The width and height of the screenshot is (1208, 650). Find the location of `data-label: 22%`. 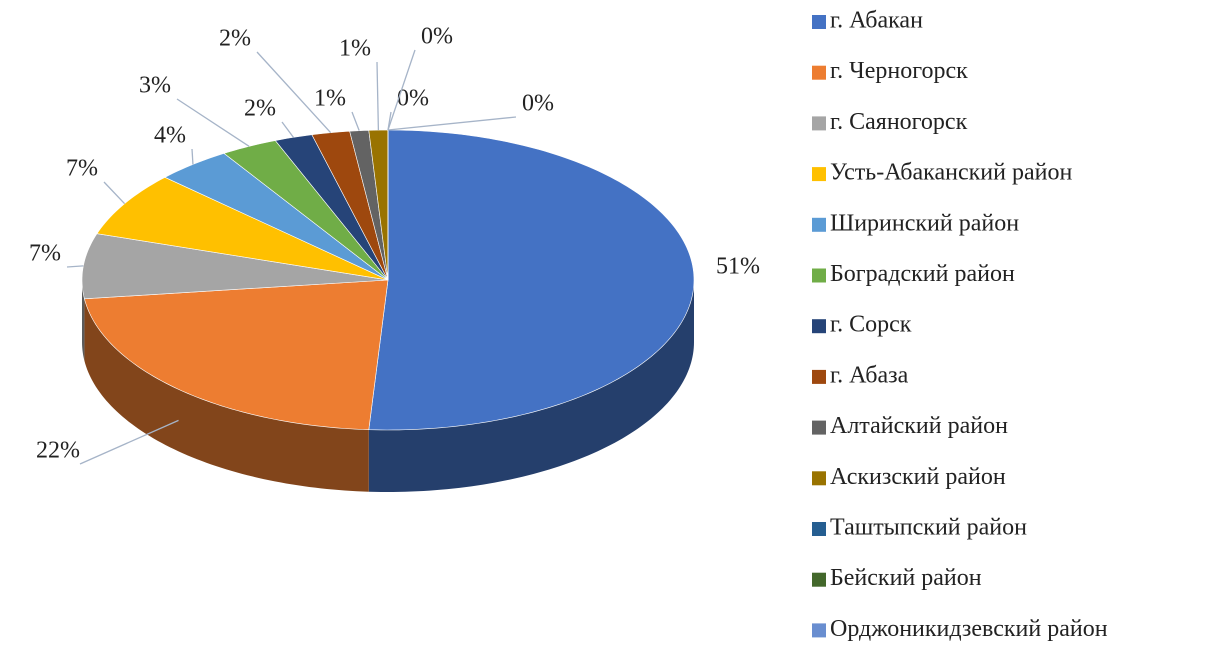

data-label: 22% is located at coordinates (58, 451).